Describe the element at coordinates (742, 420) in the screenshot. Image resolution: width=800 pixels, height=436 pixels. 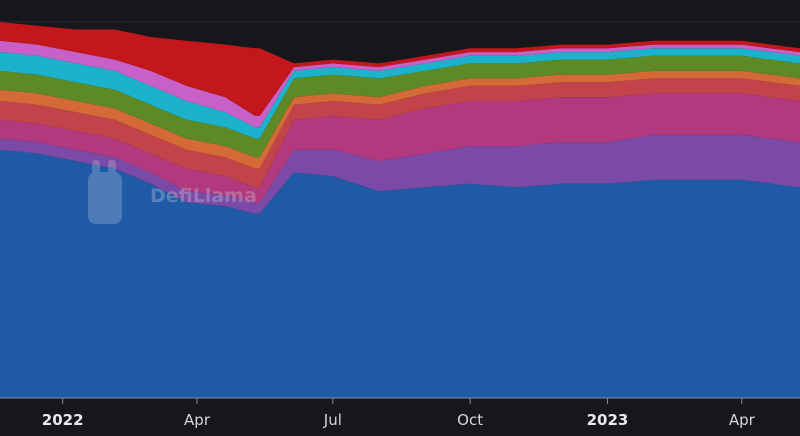
I see `x-tick-label-6: Apr` at that location.